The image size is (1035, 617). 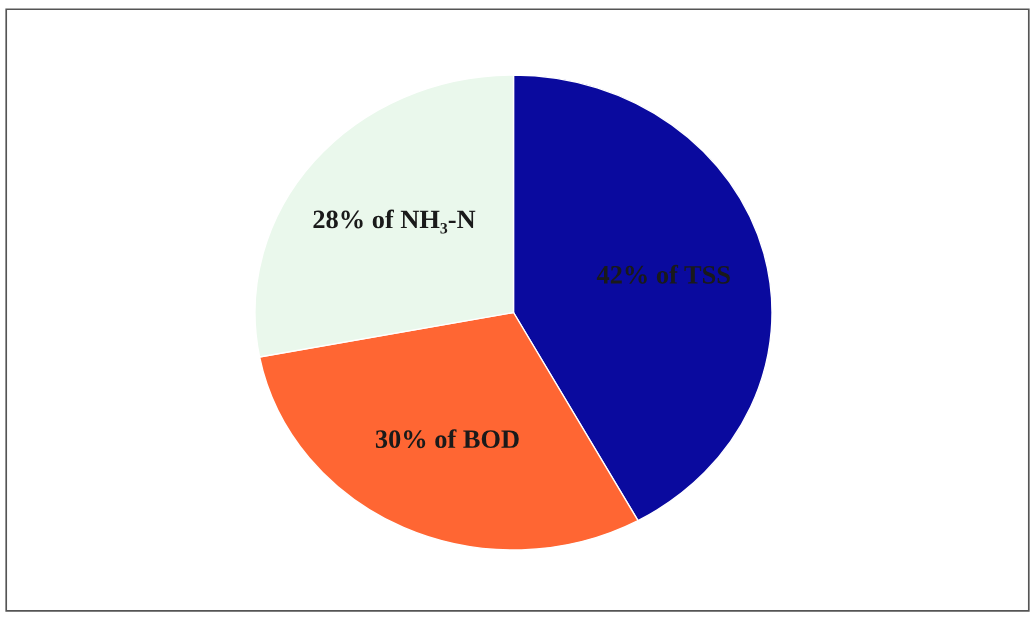 I want to click on slice-label: 28% of NH₃-N, so click(x=394, y=221).